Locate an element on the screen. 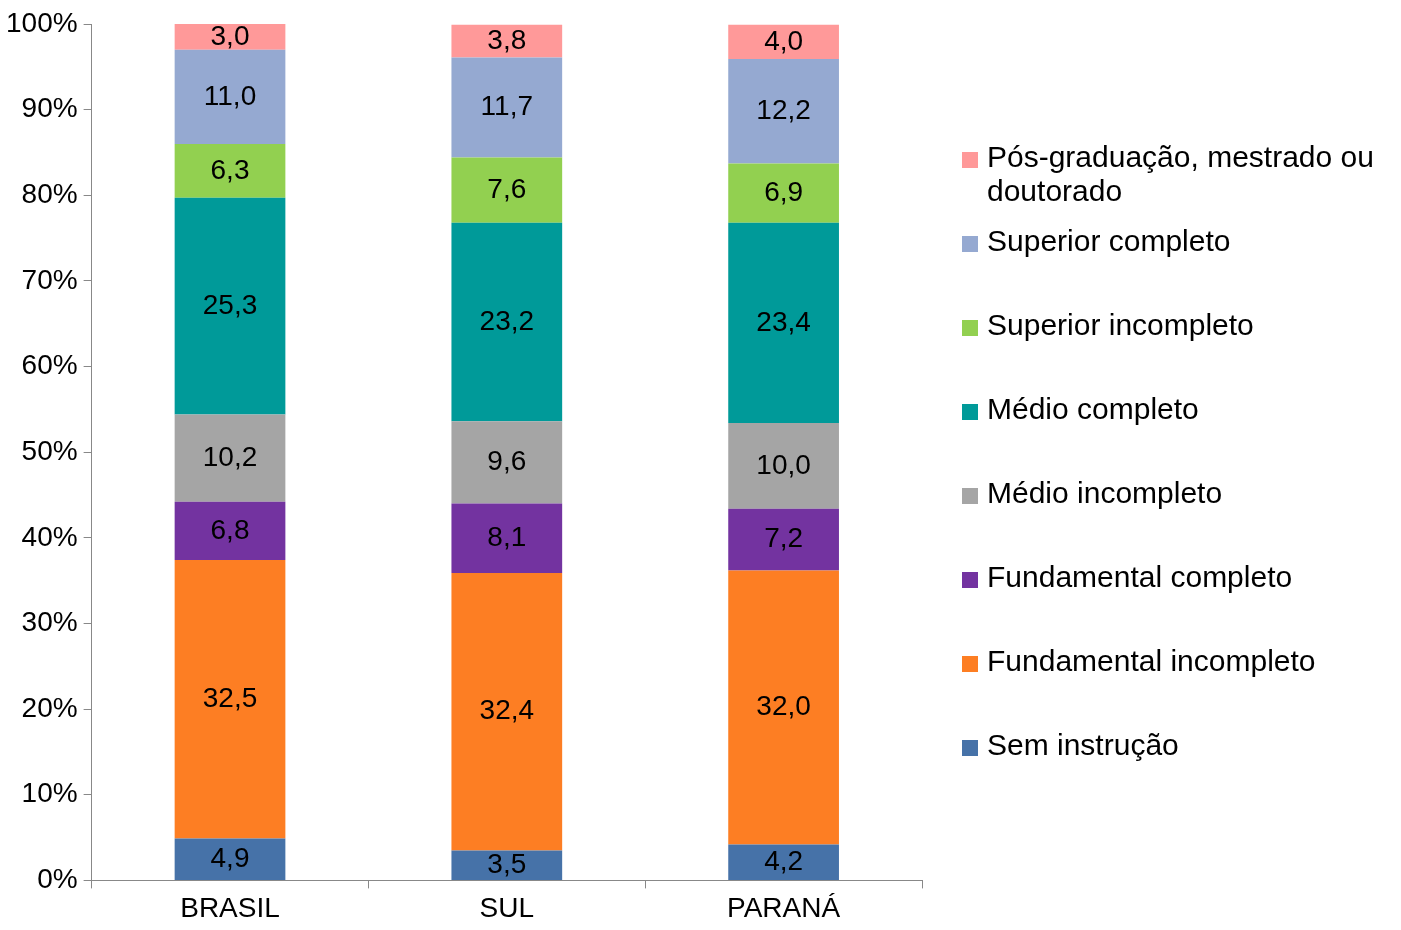 This screenshot has width=1401, height=930. legend-label: Fundamental incompleto is located at coordinates (1152, 661).